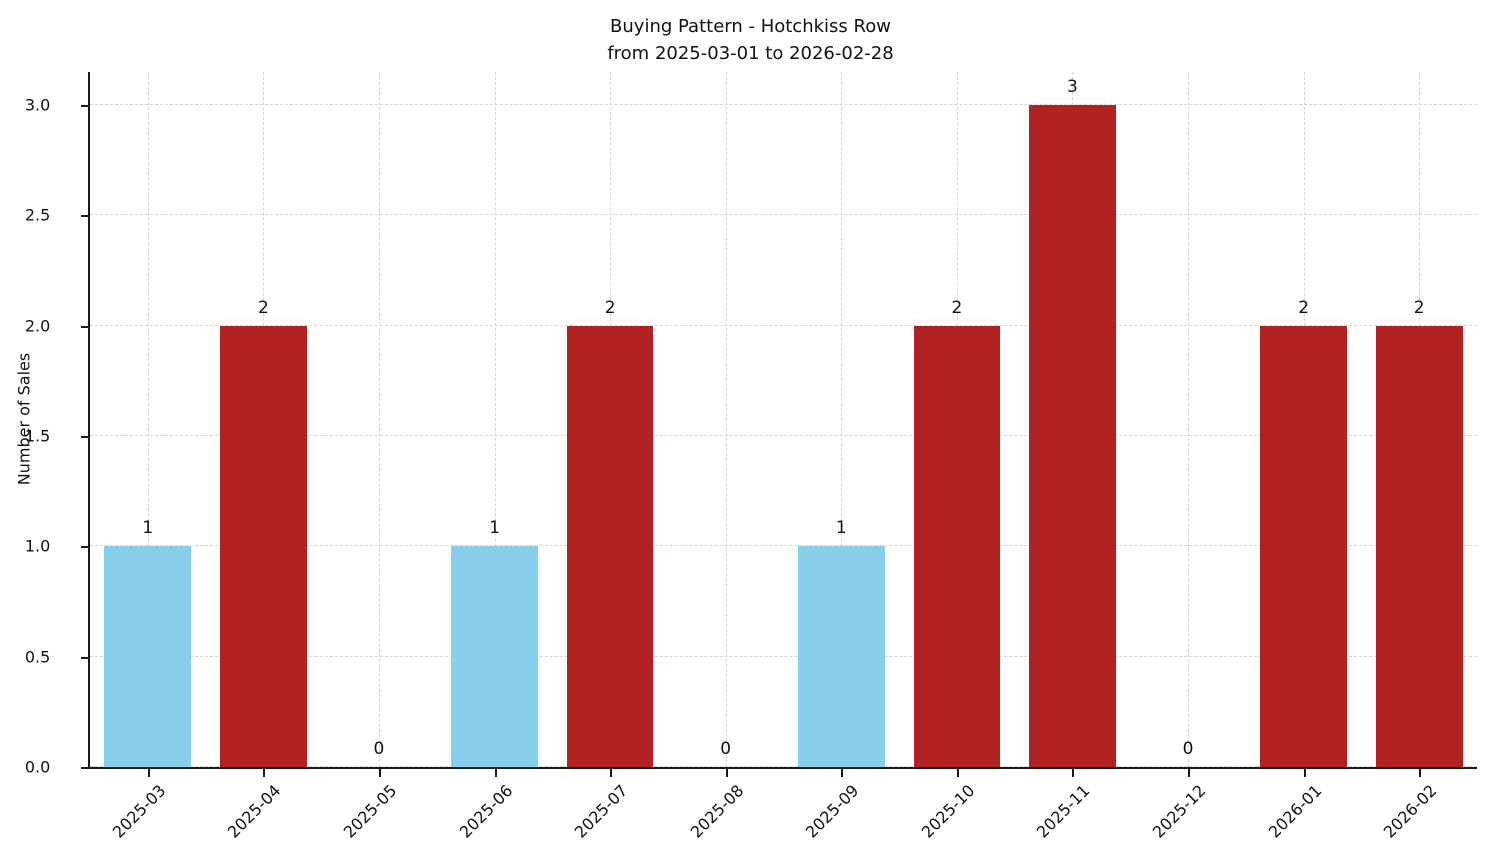 The width and height of the screenshot is (1501, 863). I want to click on x-tick-label: 2025-05, so click(370, 811).